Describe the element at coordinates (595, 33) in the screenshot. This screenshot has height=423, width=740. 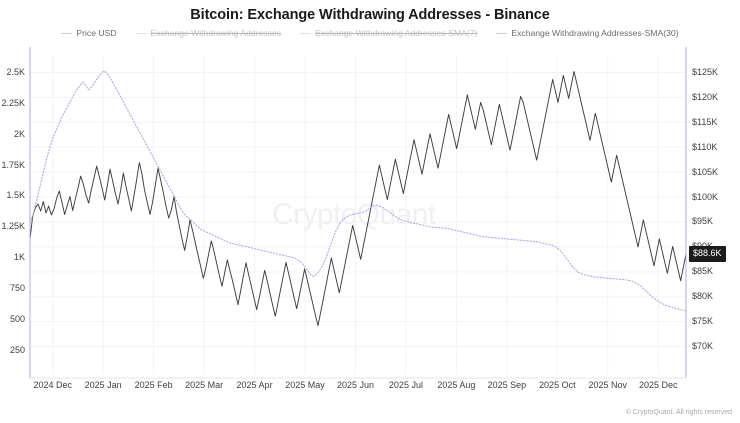
I see `legend-item-label: Exchange Withdrawing Addresses-SMA(30)` at that location.